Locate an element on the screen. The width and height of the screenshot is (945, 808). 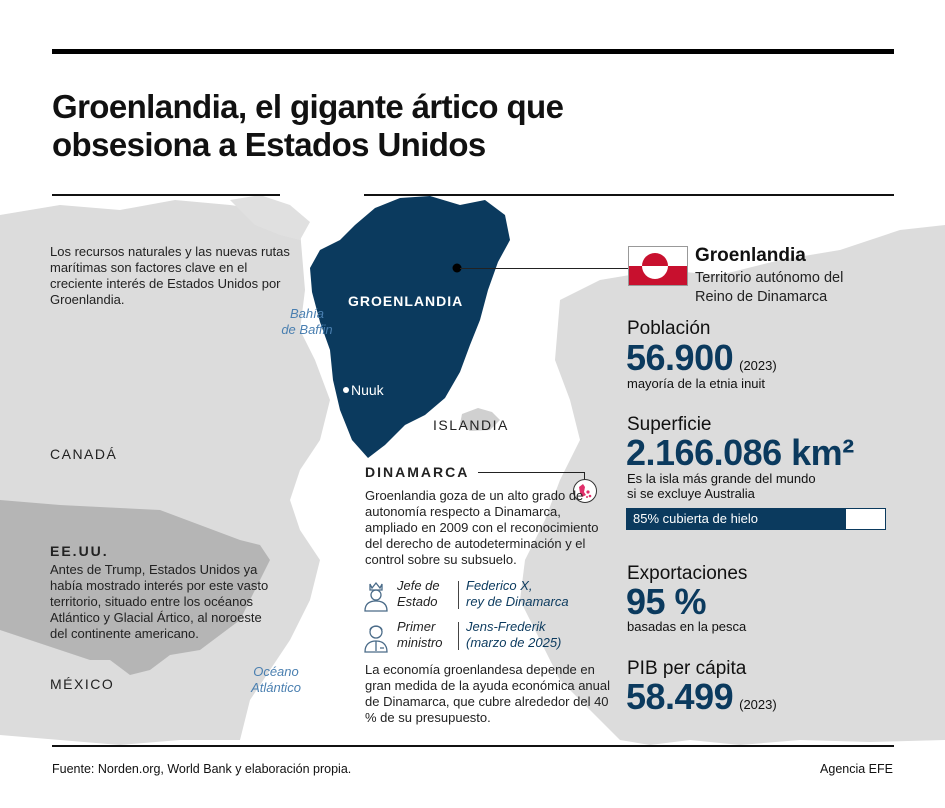
role-name-line-2: (marzo de 2025) is located at coordinates (514, 642).